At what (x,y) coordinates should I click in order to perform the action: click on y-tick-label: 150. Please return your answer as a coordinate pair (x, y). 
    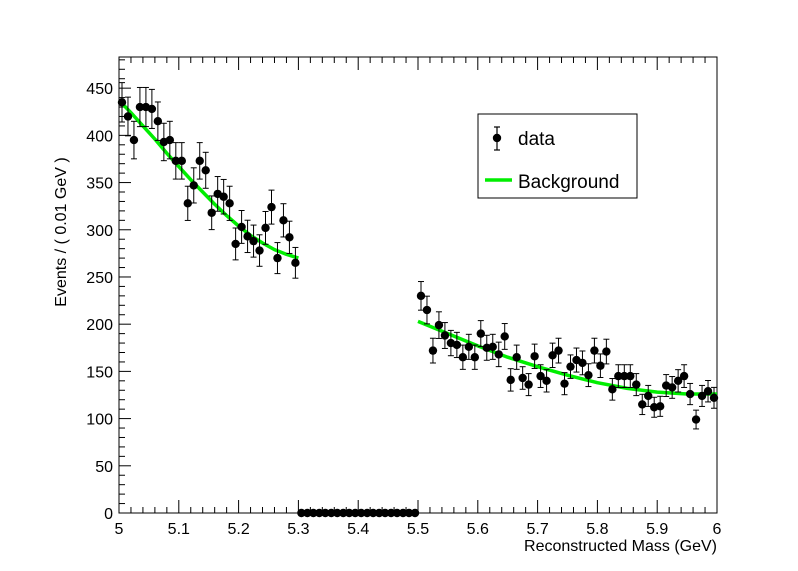
    Looking at the image, I should click on (99, 372).